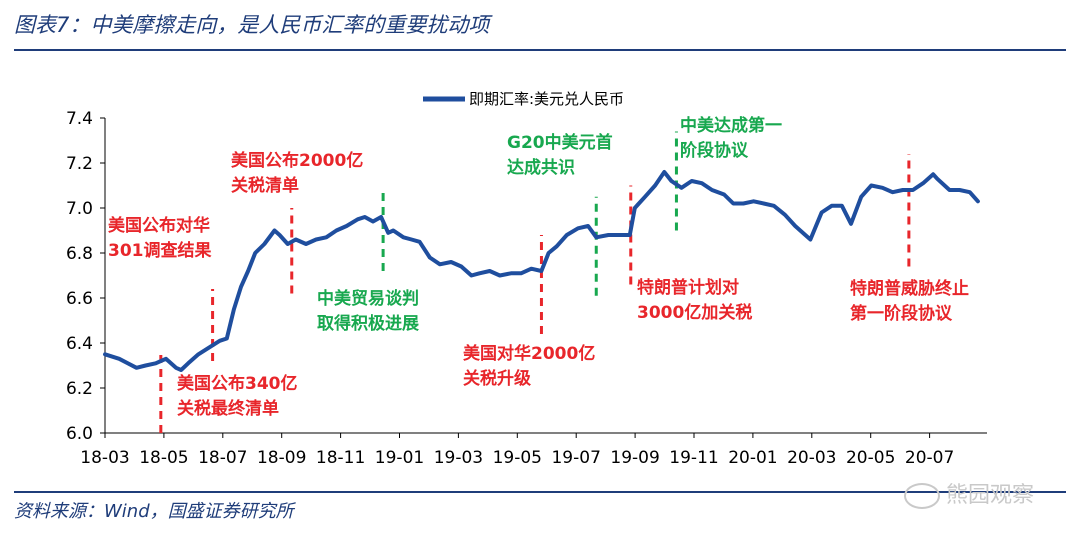 Image resolution: width=1080 pixels, height=537 pixels. I want to click on x-tick-label: 18-09, so click(281, 458).